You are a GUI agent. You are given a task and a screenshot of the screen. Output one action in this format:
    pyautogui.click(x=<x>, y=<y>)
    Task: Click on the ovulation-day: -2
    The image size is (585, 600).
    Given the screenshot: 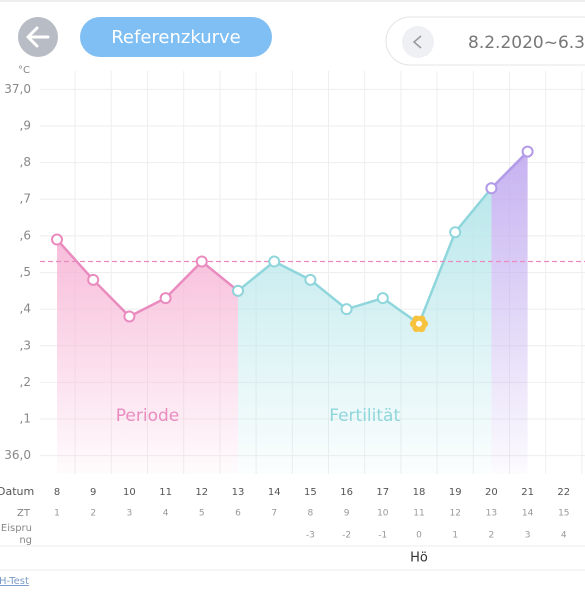 What is the action you would take?
    pyautogui.click(x=346, y=536)
    